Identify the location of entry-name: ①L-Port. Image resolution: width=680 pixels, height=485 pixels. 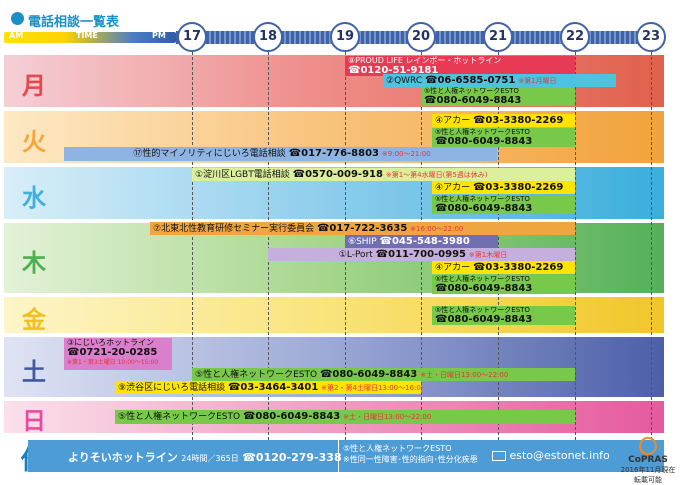
(355, 255).